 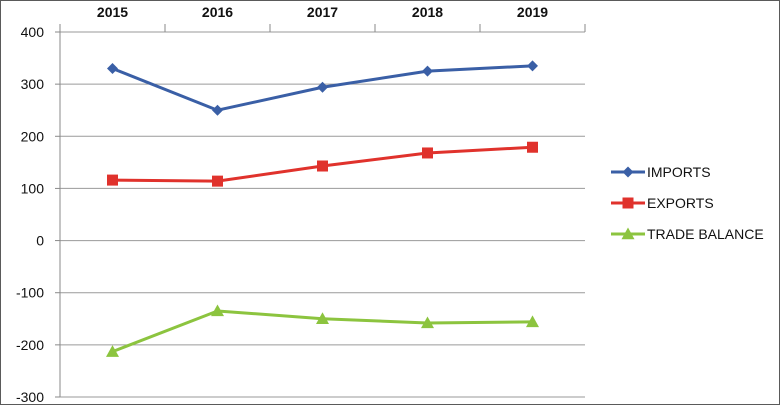 I want to click on series-imports, so click(x=322, y=88).